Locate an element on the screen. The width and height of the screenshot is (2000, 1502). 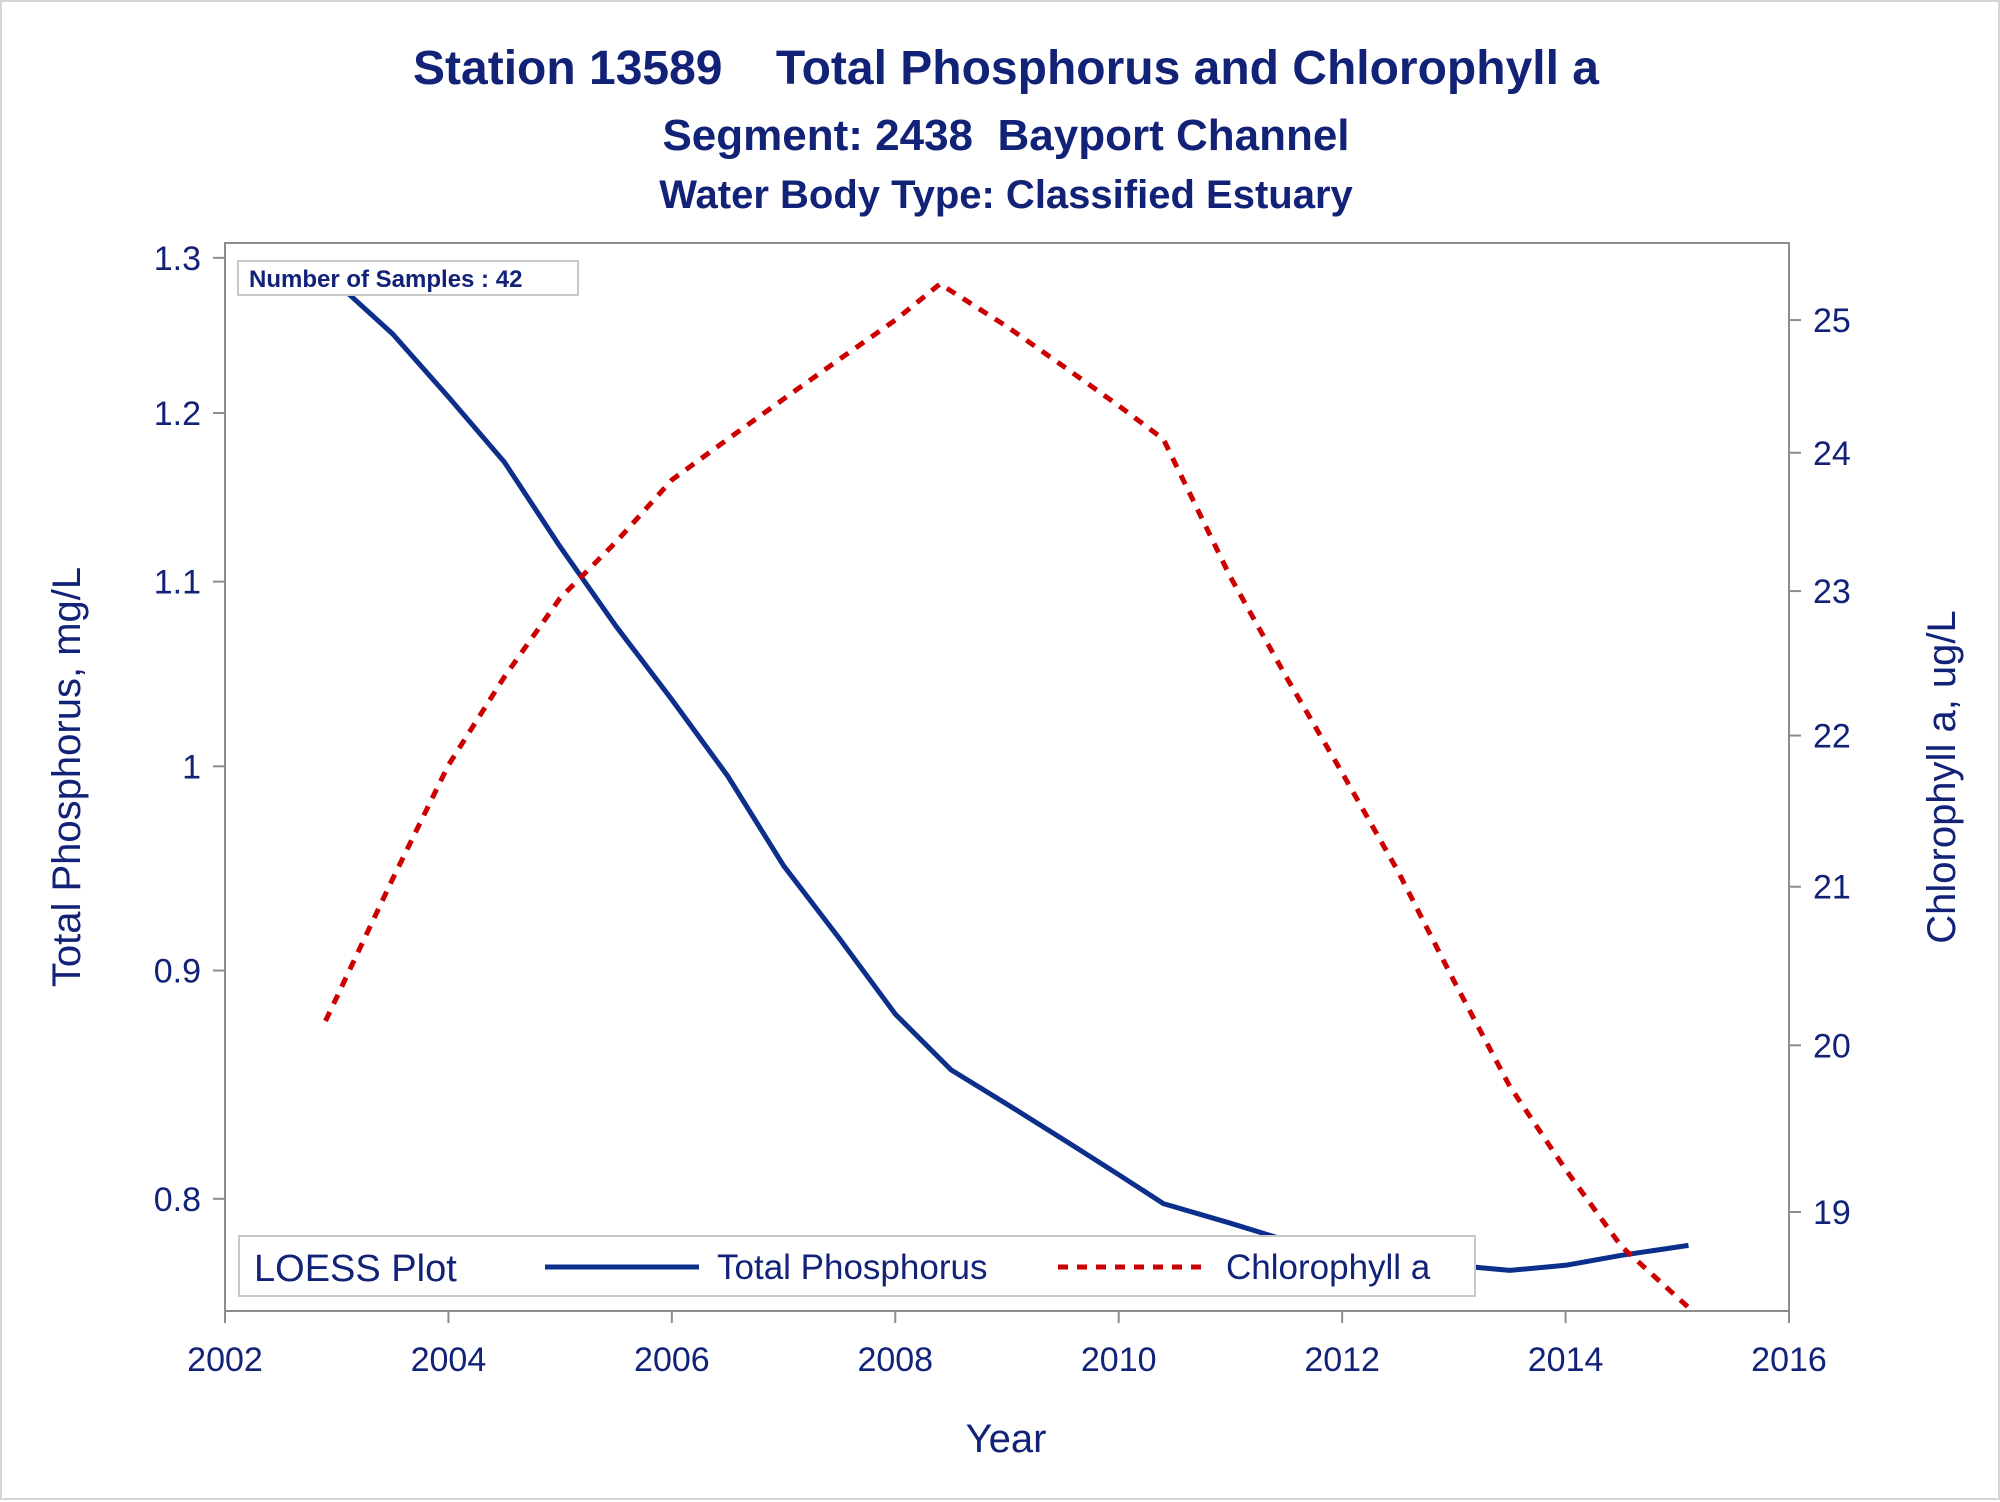
x-tick-label-2016: 2016 is located at coordinates (1789, 1360).